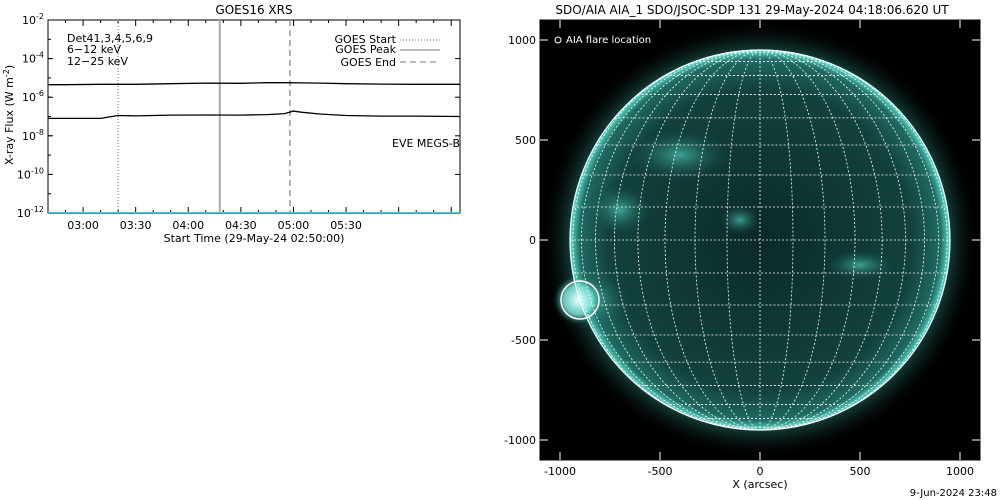 The width and height of the screenshot is (1000, 500). I want to click on y-label-close: ), so click(9, 67).